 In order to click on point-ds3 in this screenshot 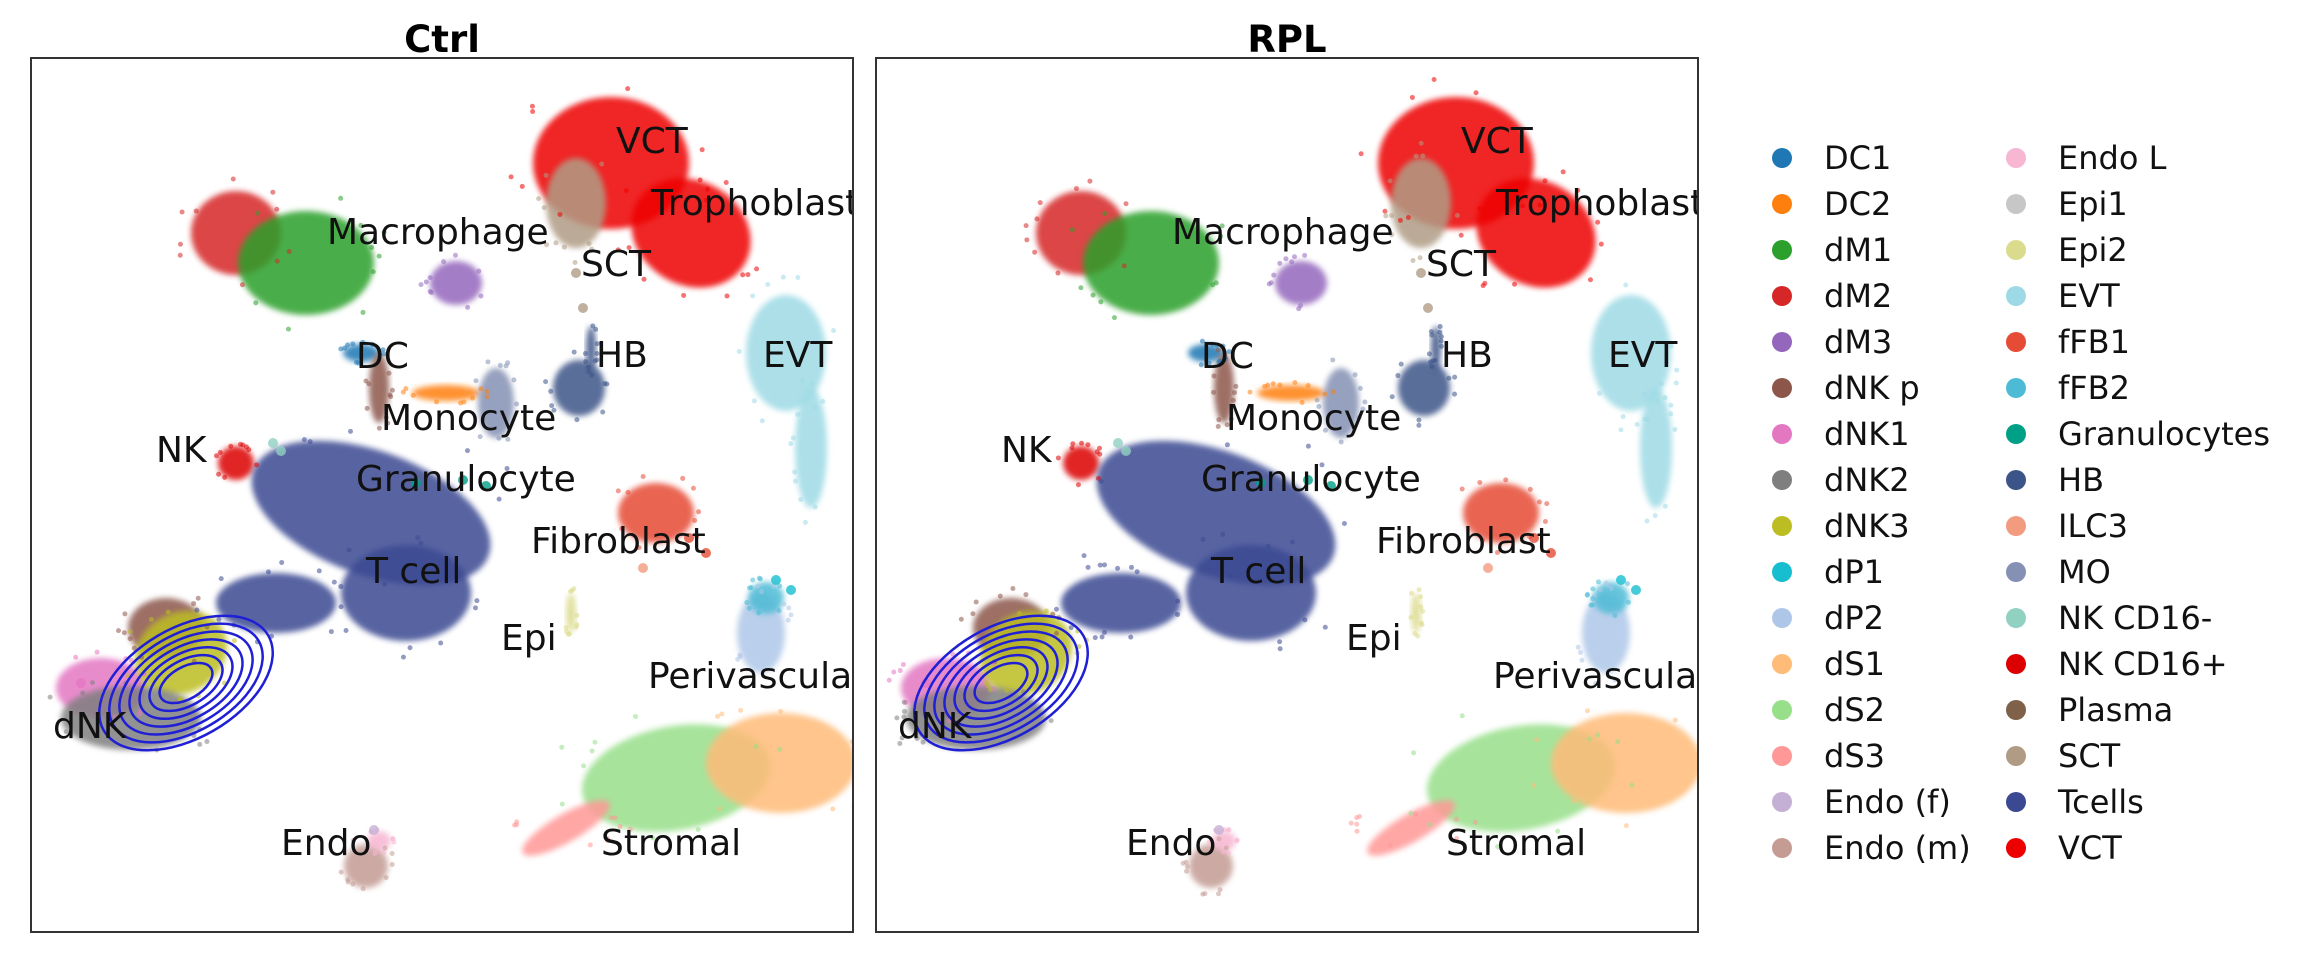, I will do `click(1351, 823)`.